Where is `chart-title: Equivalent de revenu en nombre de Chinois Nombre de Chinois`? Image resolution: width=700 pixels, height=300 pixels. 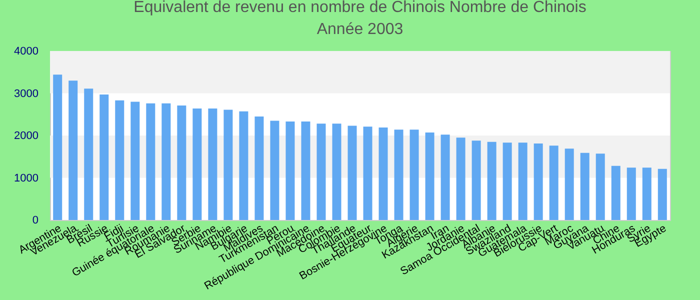 chart-title: Equivalent de revenu en nombre de Chinois Nombre de Chinois is located at coordinates (360, 8).